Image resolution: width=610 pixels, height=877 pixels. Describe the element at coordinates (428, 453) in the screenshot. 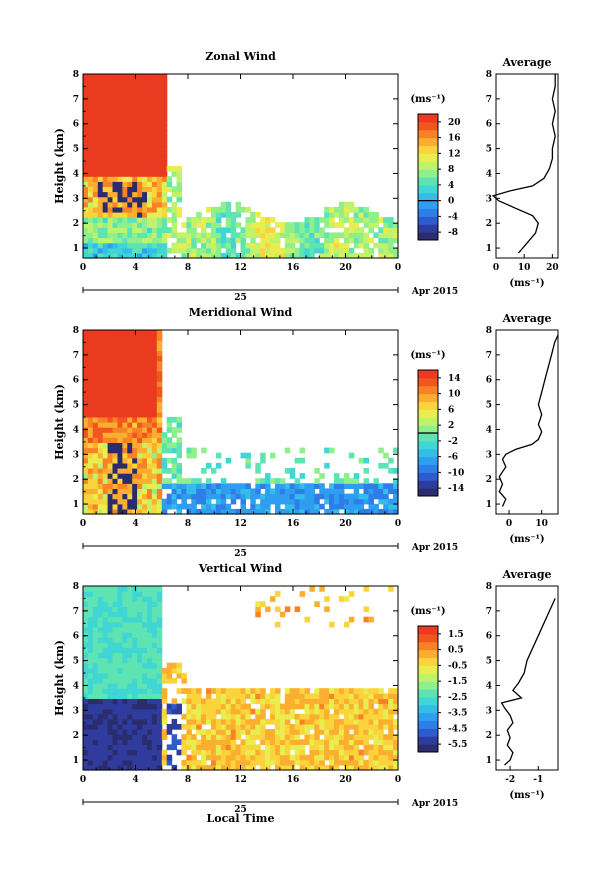

I see `colorbar-swatch` at that location.